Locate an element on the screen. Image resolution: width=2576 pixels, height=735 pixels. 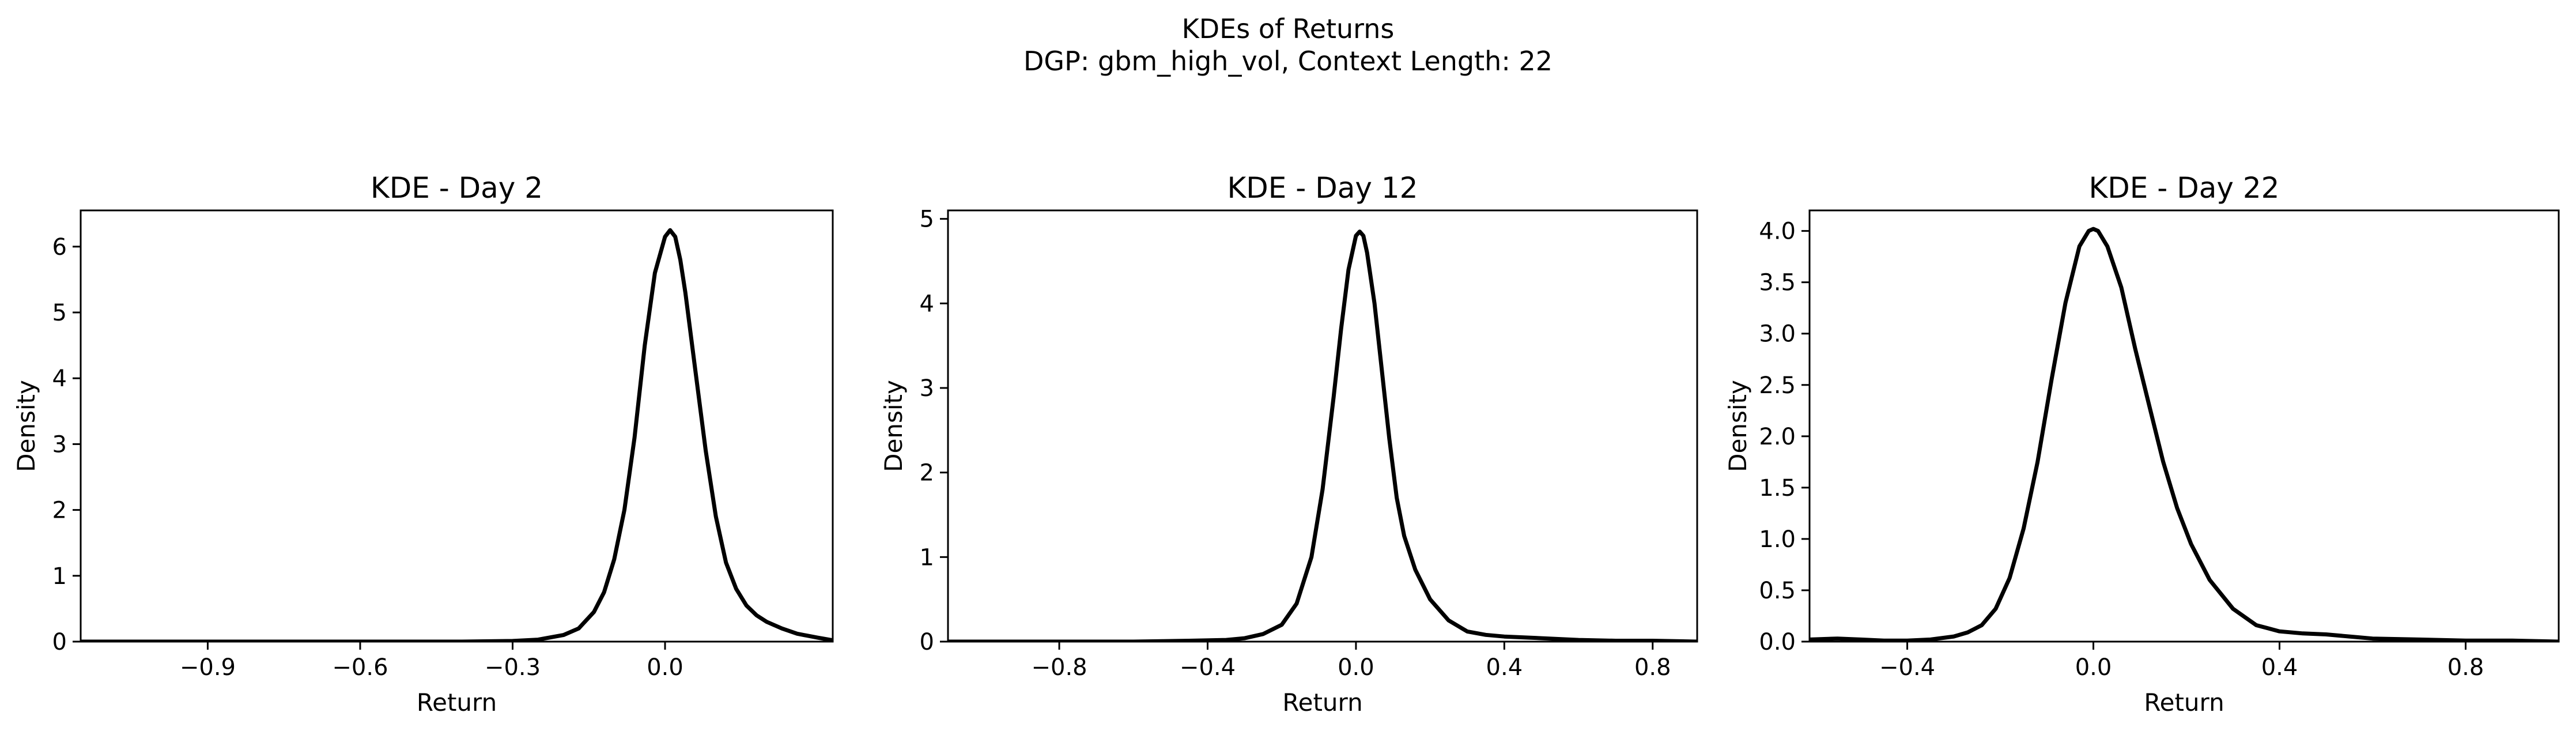
y-tick-label: 1.0 is located at coordinates (1778, 539).